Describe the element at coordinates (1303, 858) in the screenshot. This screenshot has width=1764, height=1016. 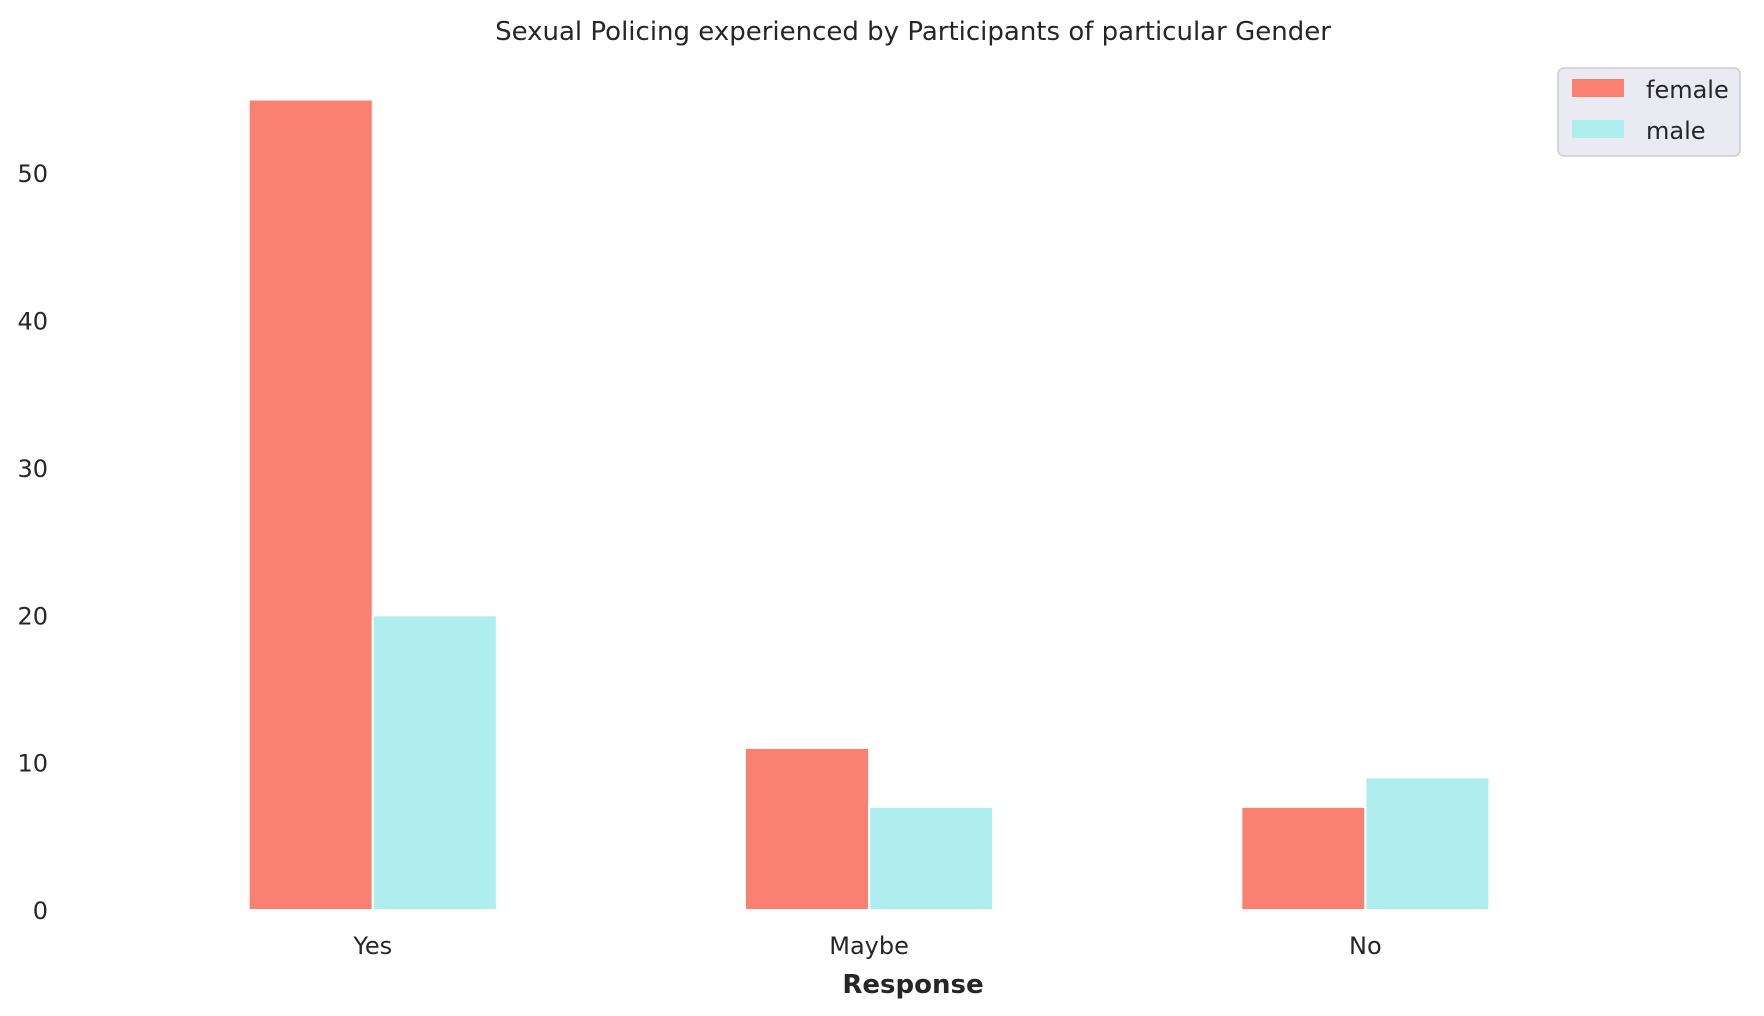
I see `bar-female-no` at that location.